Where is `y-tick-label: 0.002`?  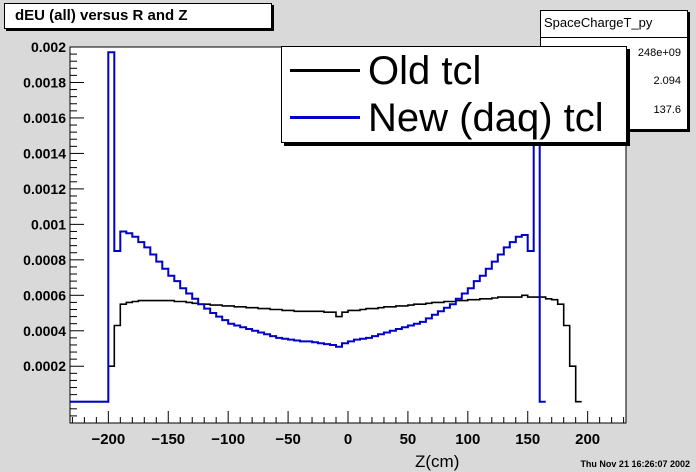
y-tick-label: 0.002 is located at coordinates (48, 47).